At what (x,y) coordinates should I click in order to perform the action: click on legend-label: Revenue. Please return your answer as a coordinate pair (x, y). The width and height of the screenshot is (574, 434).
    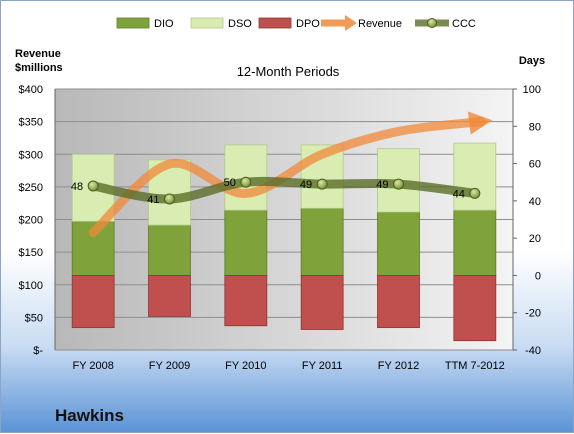
    Looking at the image, I should click on (380, 24).